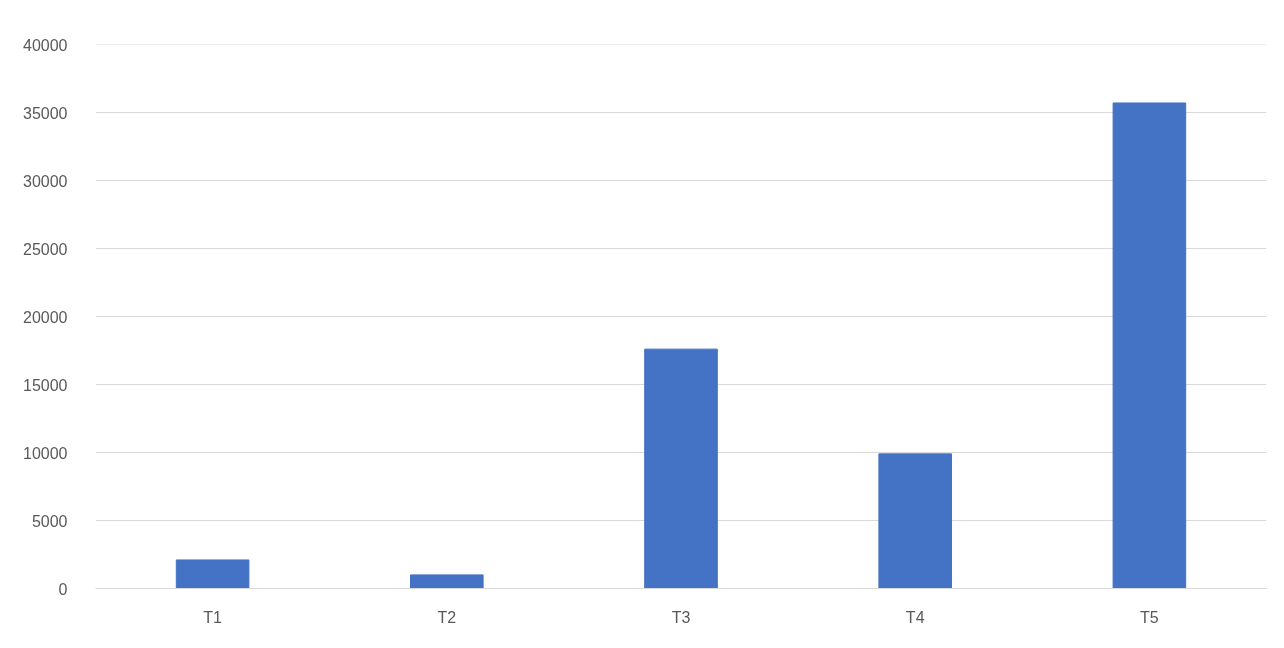 Image resolution: width=1284 pixels, height=648 pixels. I want to click on y-tick-label: 10000, so click(45, 453).